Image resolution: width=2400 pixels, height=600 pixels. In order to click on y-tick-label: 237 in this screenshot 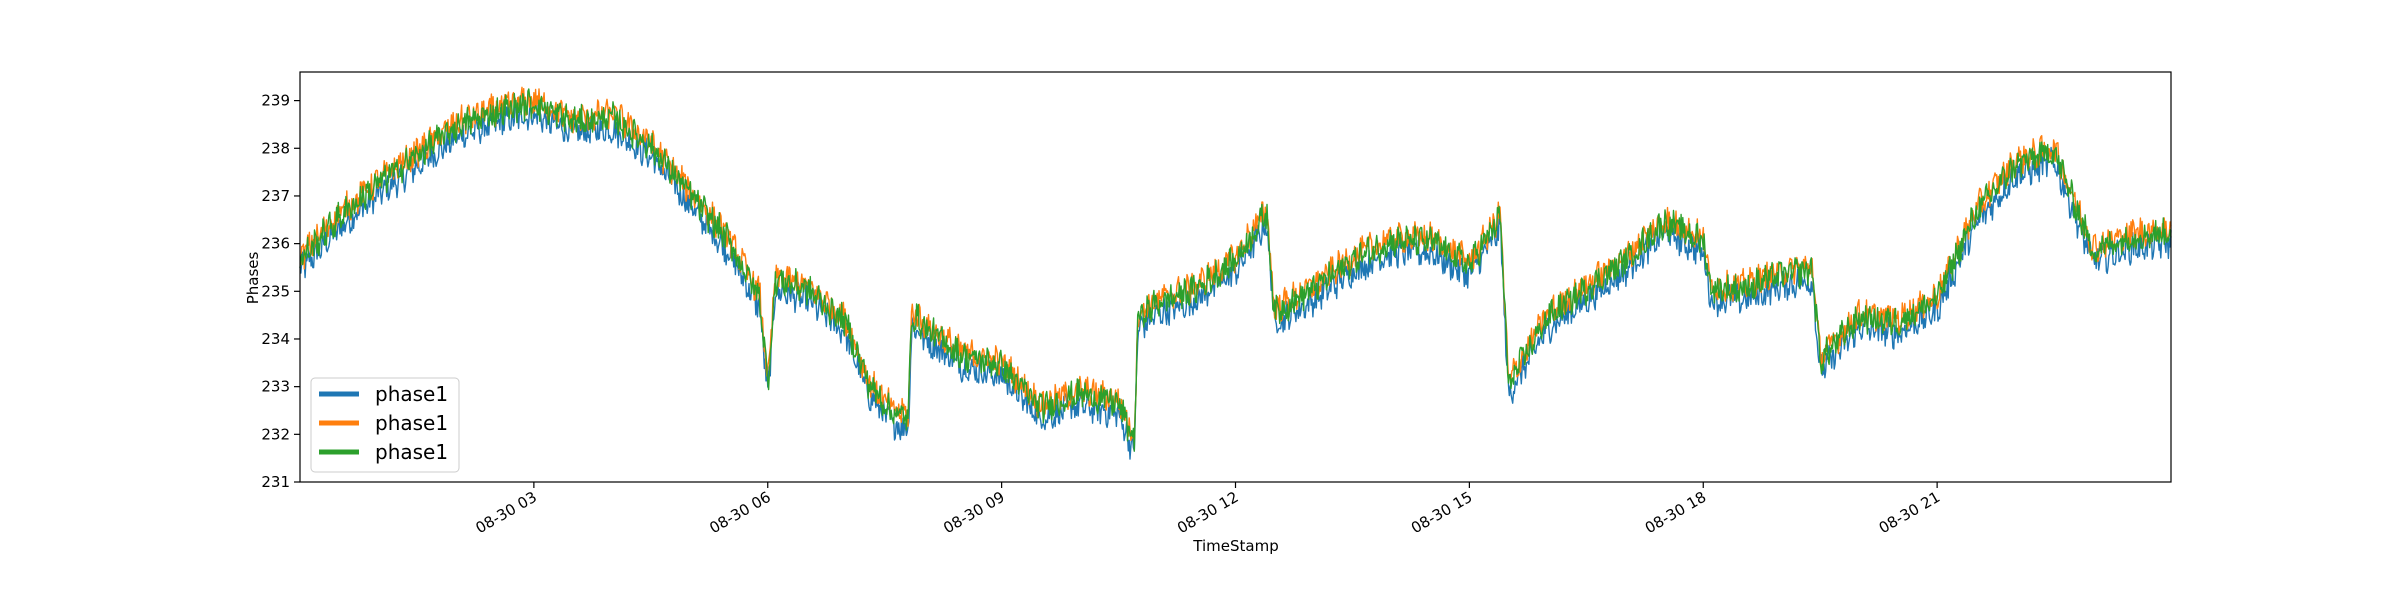, I will do `click(275, 196)`.